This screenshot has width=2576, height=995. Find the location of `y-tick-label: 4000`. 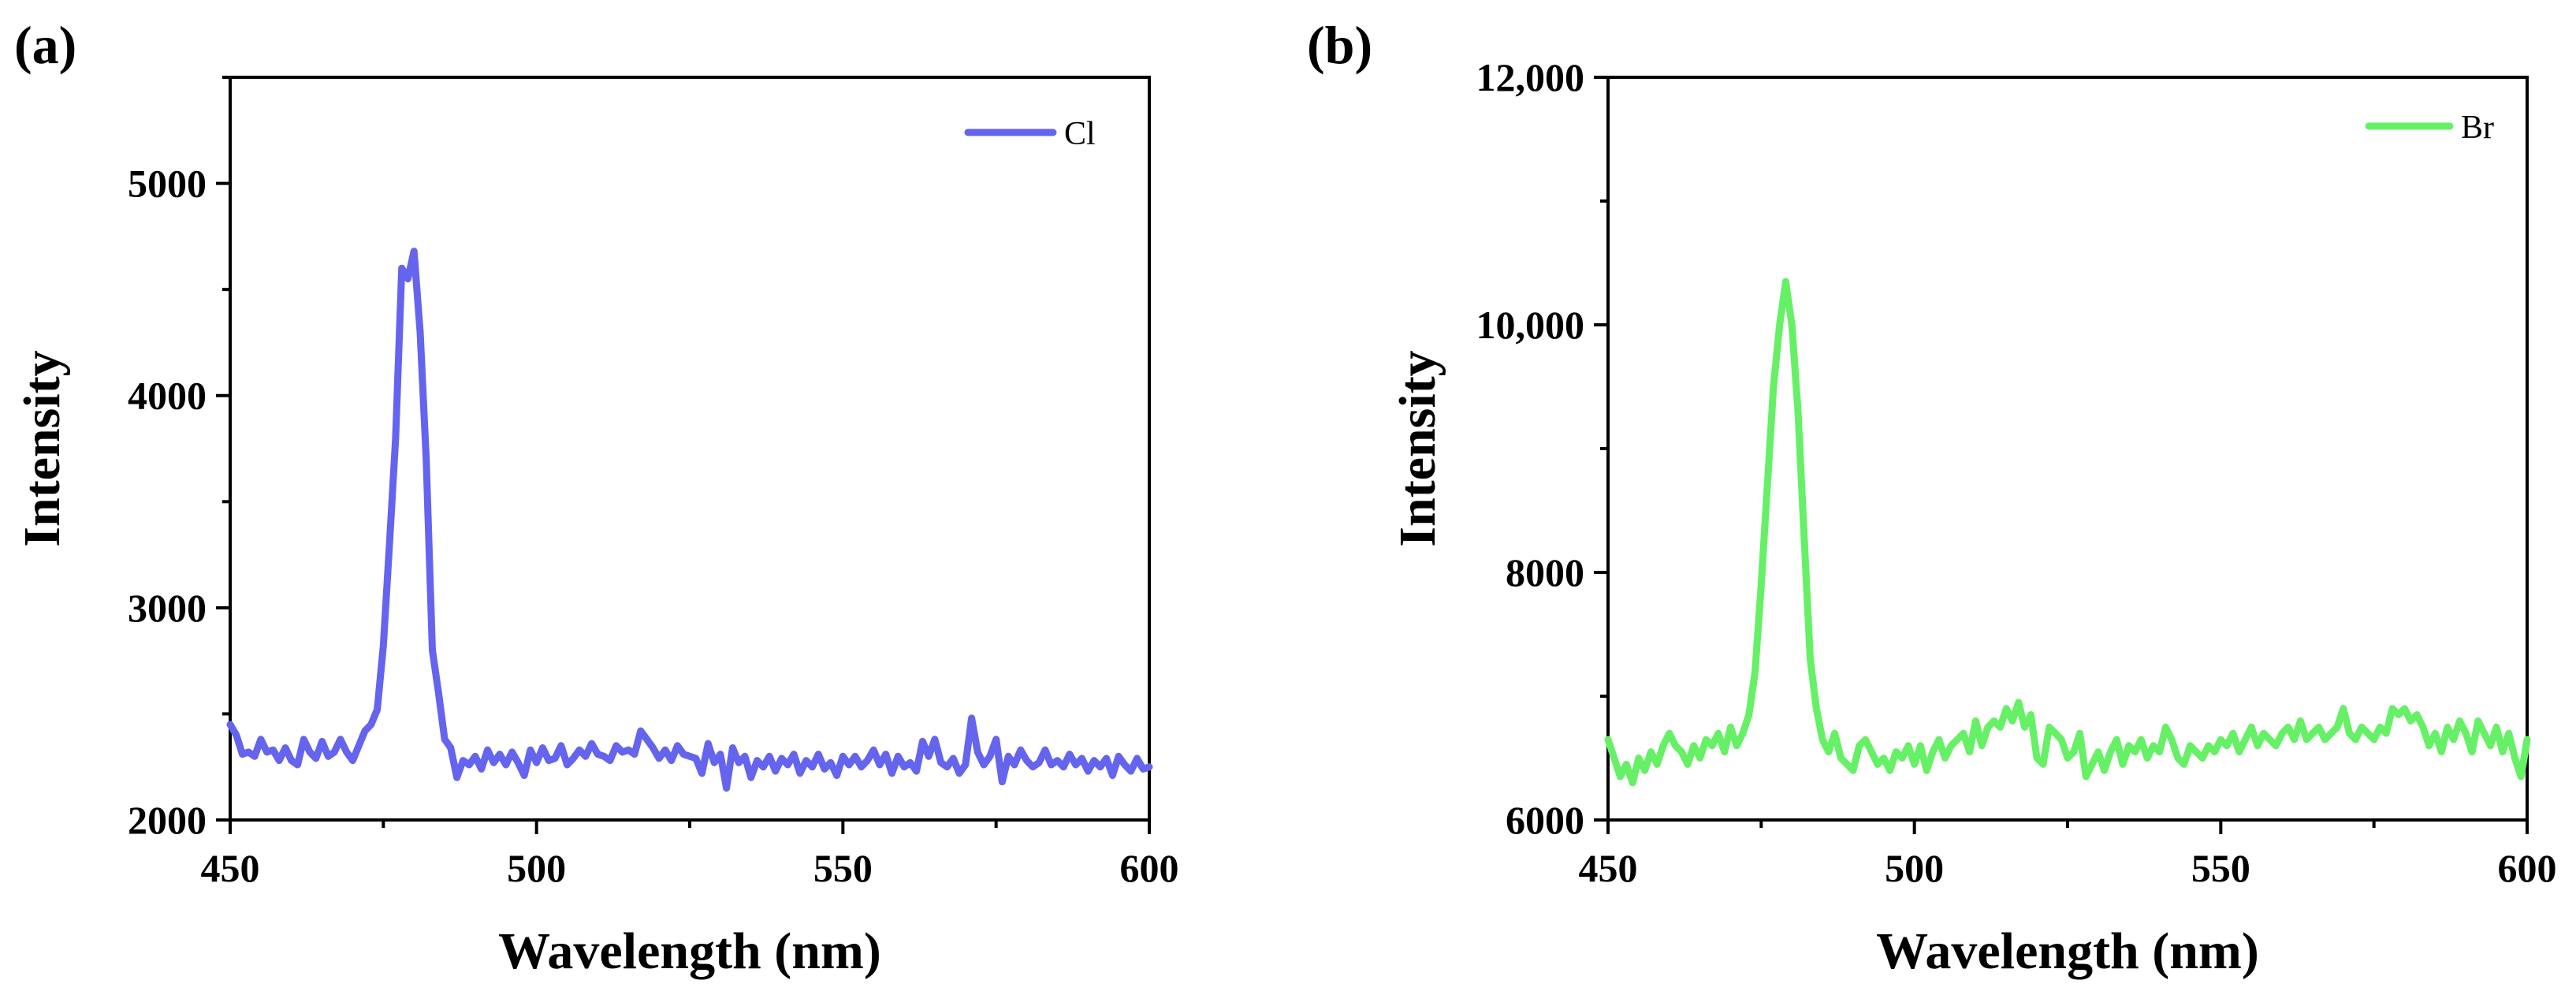

y-tick-label: 4000 is located at coordinates (167, 396).